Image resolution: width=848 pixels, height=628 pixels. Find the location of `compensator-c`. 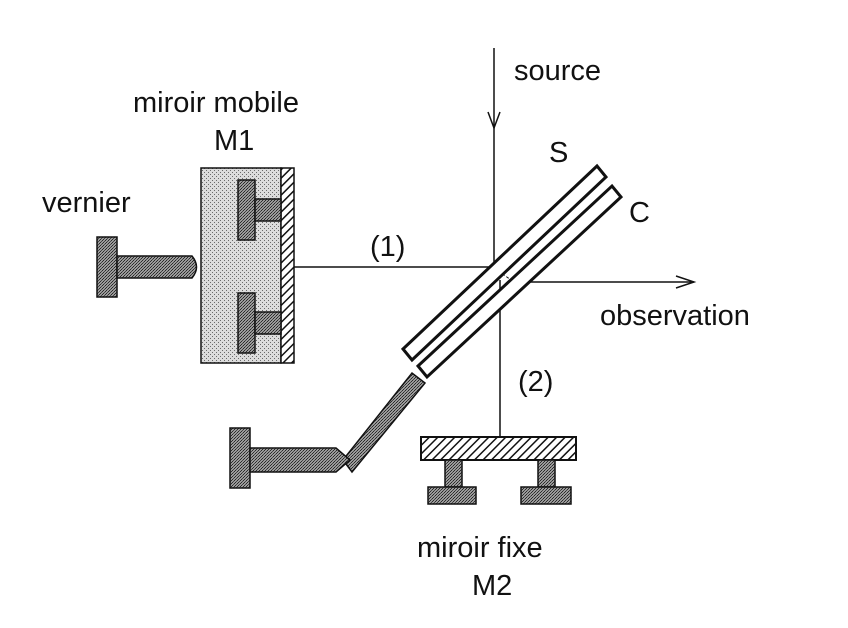

compensator-c is located at coordinates (519, 281).